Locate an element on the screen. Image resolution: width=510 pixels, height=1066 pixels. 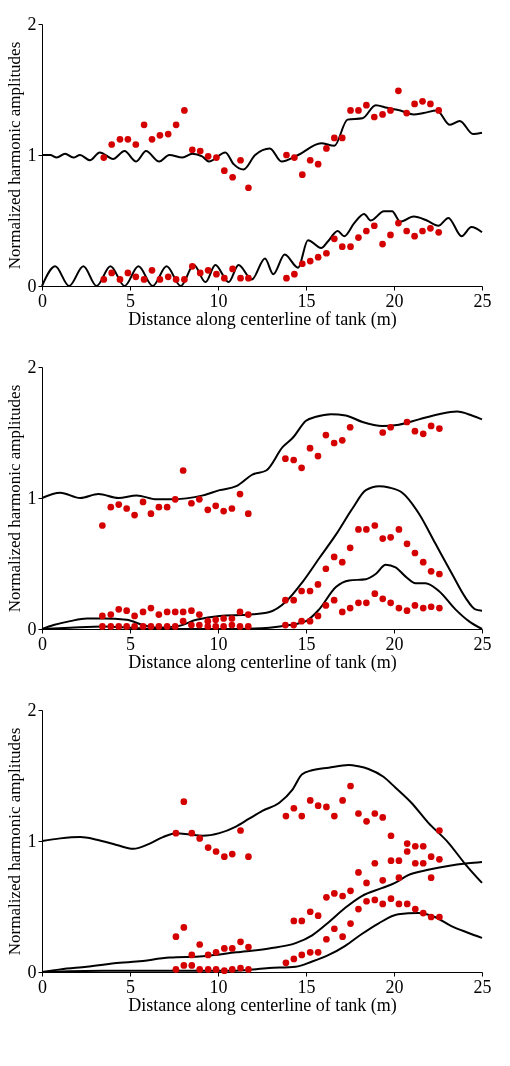
y-tick-label: 0 is located at coordinates (32, 628).